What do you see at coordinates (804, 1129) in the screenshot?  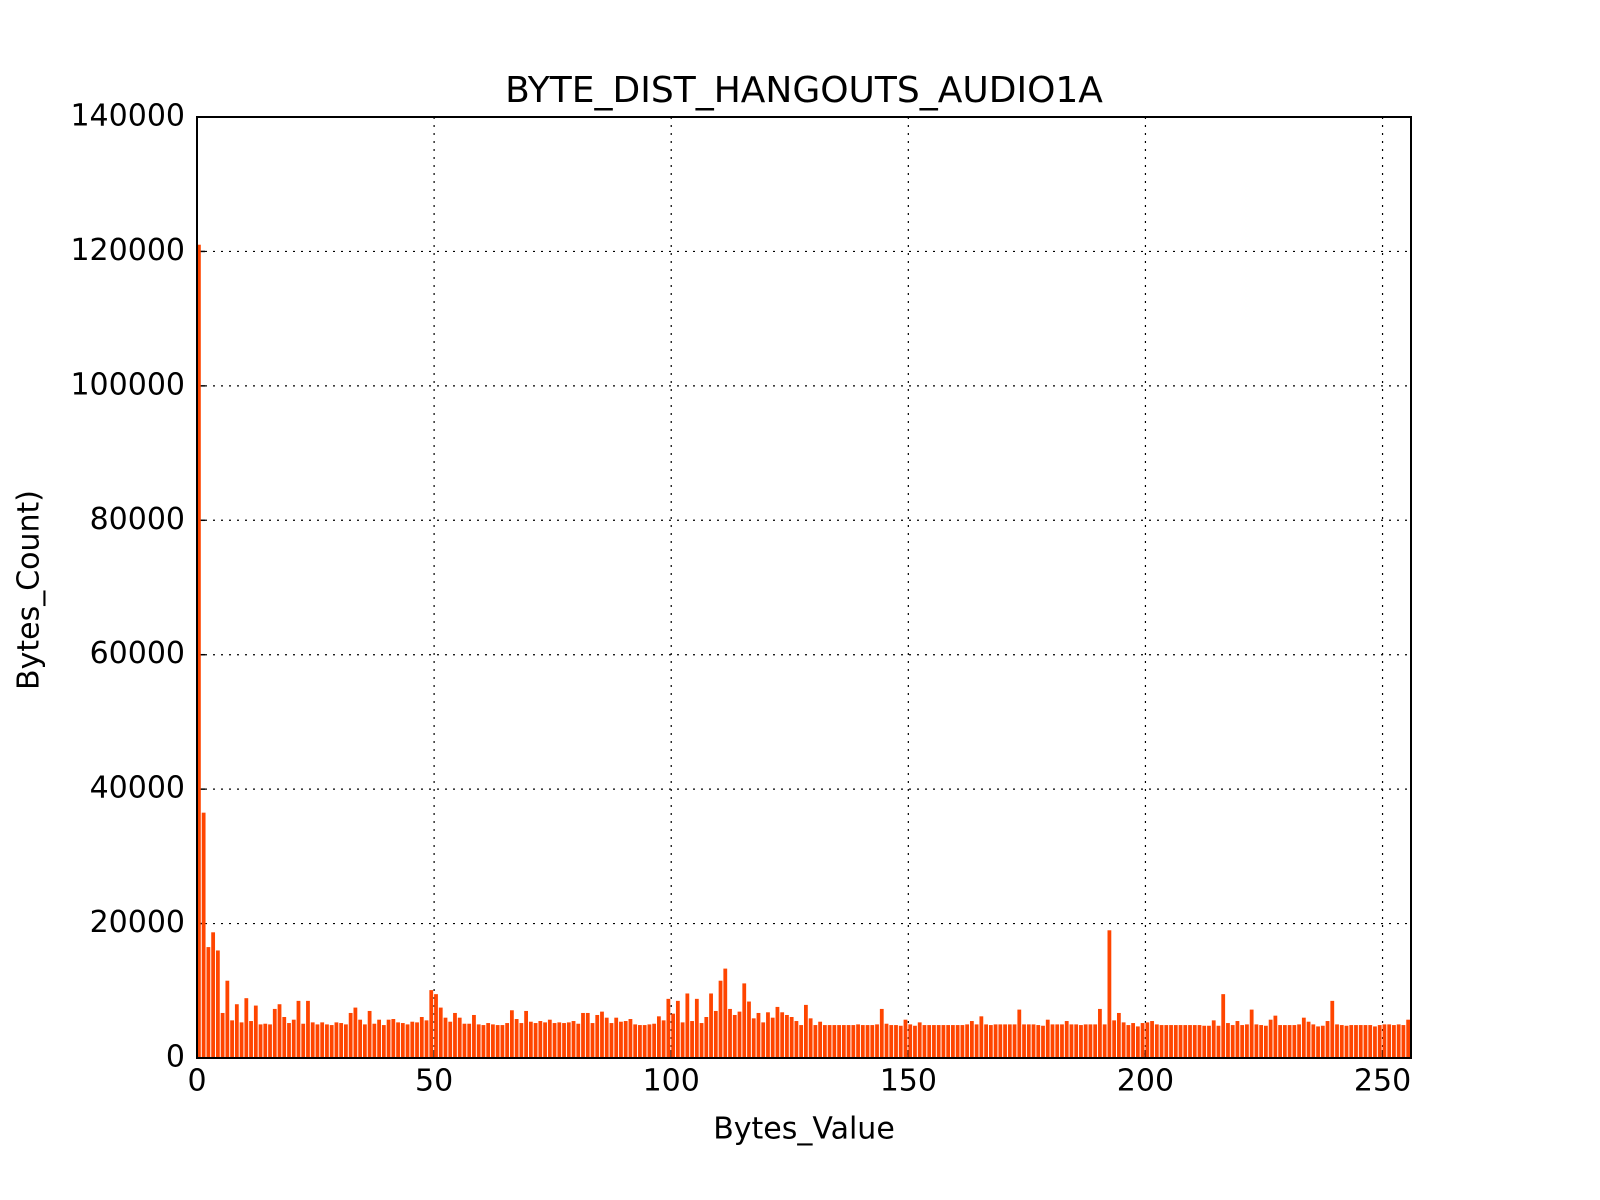 I see `x-axis-label: Bytes_Value` at bounding box center [804, 1129].